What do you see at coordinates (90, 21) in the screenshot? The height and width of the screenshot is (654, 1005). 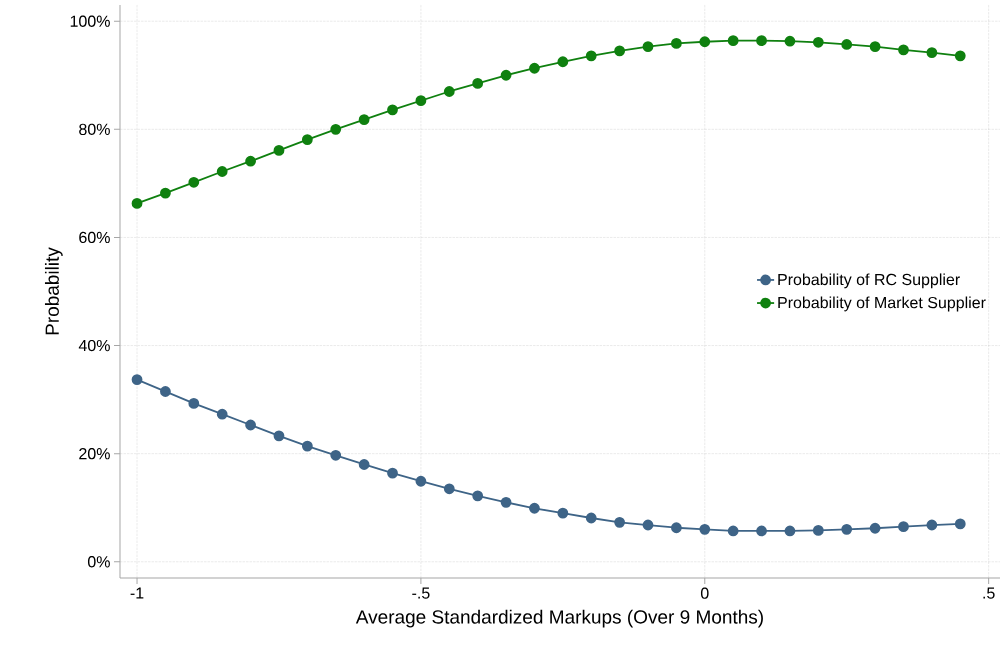 I see `y-tick-label: 100%` at bounding box center [90, 21].